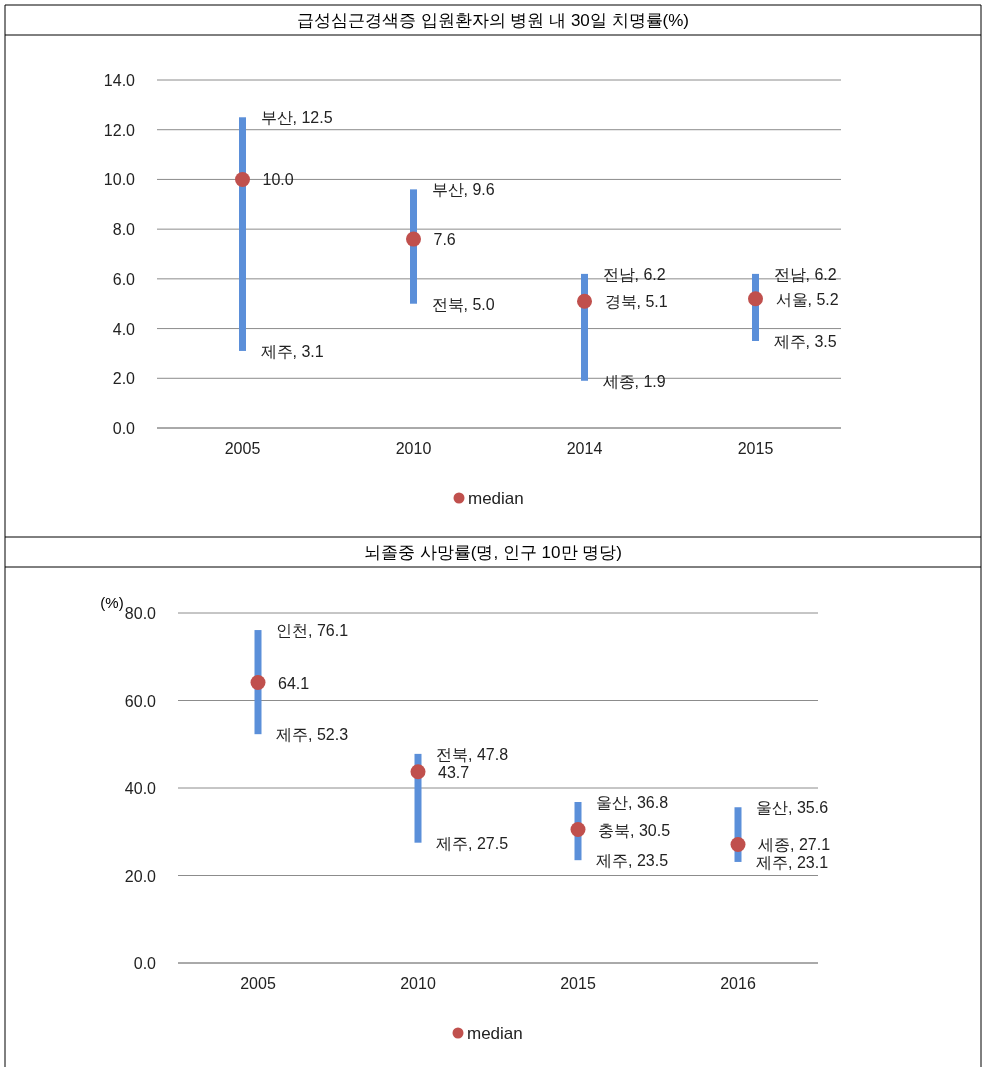  I want to click on data-label: 세종, 27.1, so click(794, 845).